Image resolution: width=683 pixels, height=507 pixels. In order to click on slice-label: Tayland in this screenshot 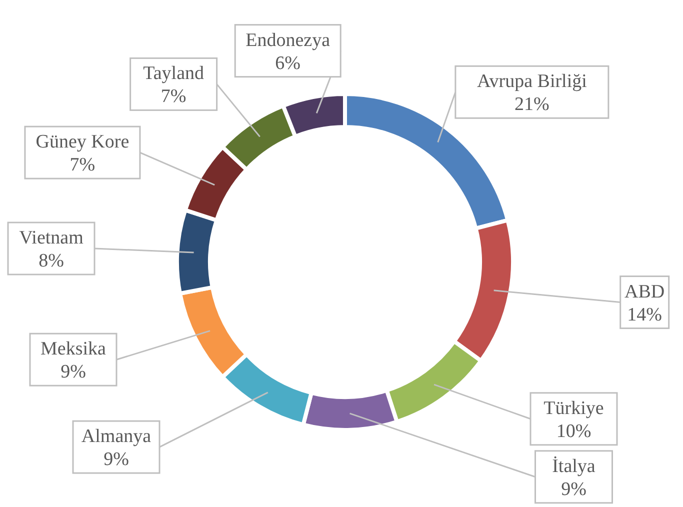, I will do `click(174, 73)`.